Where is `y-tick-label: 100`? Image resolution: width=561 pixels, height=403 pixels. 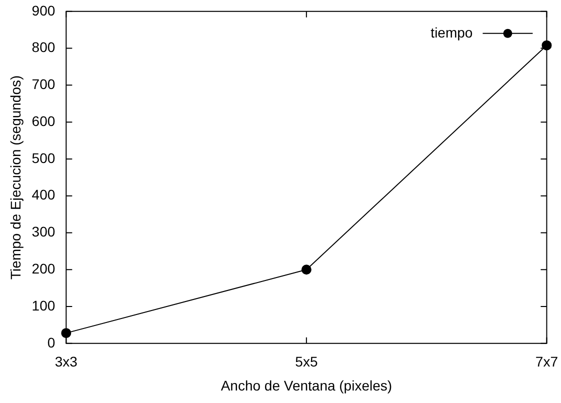
y-tick-label: 100 is located at coordinates (44, 305).